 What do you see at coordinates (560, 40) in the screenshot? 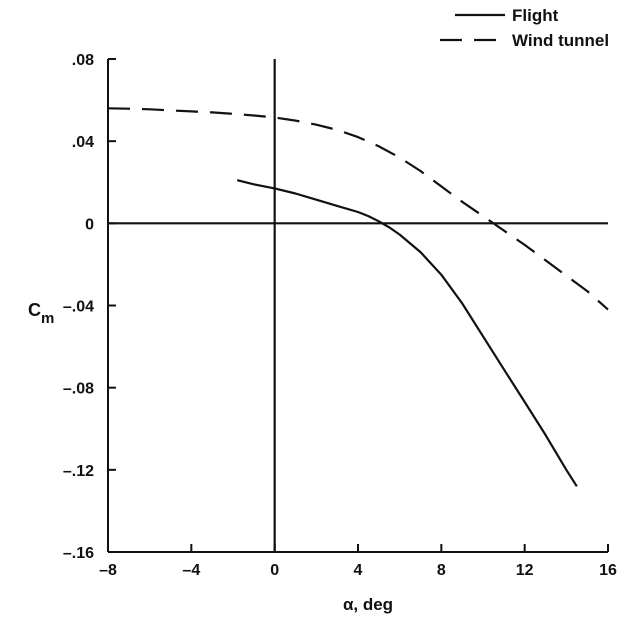
I see `legend-label-wind-tunnel: Wind tunnel` at bounding box center [560, 40].